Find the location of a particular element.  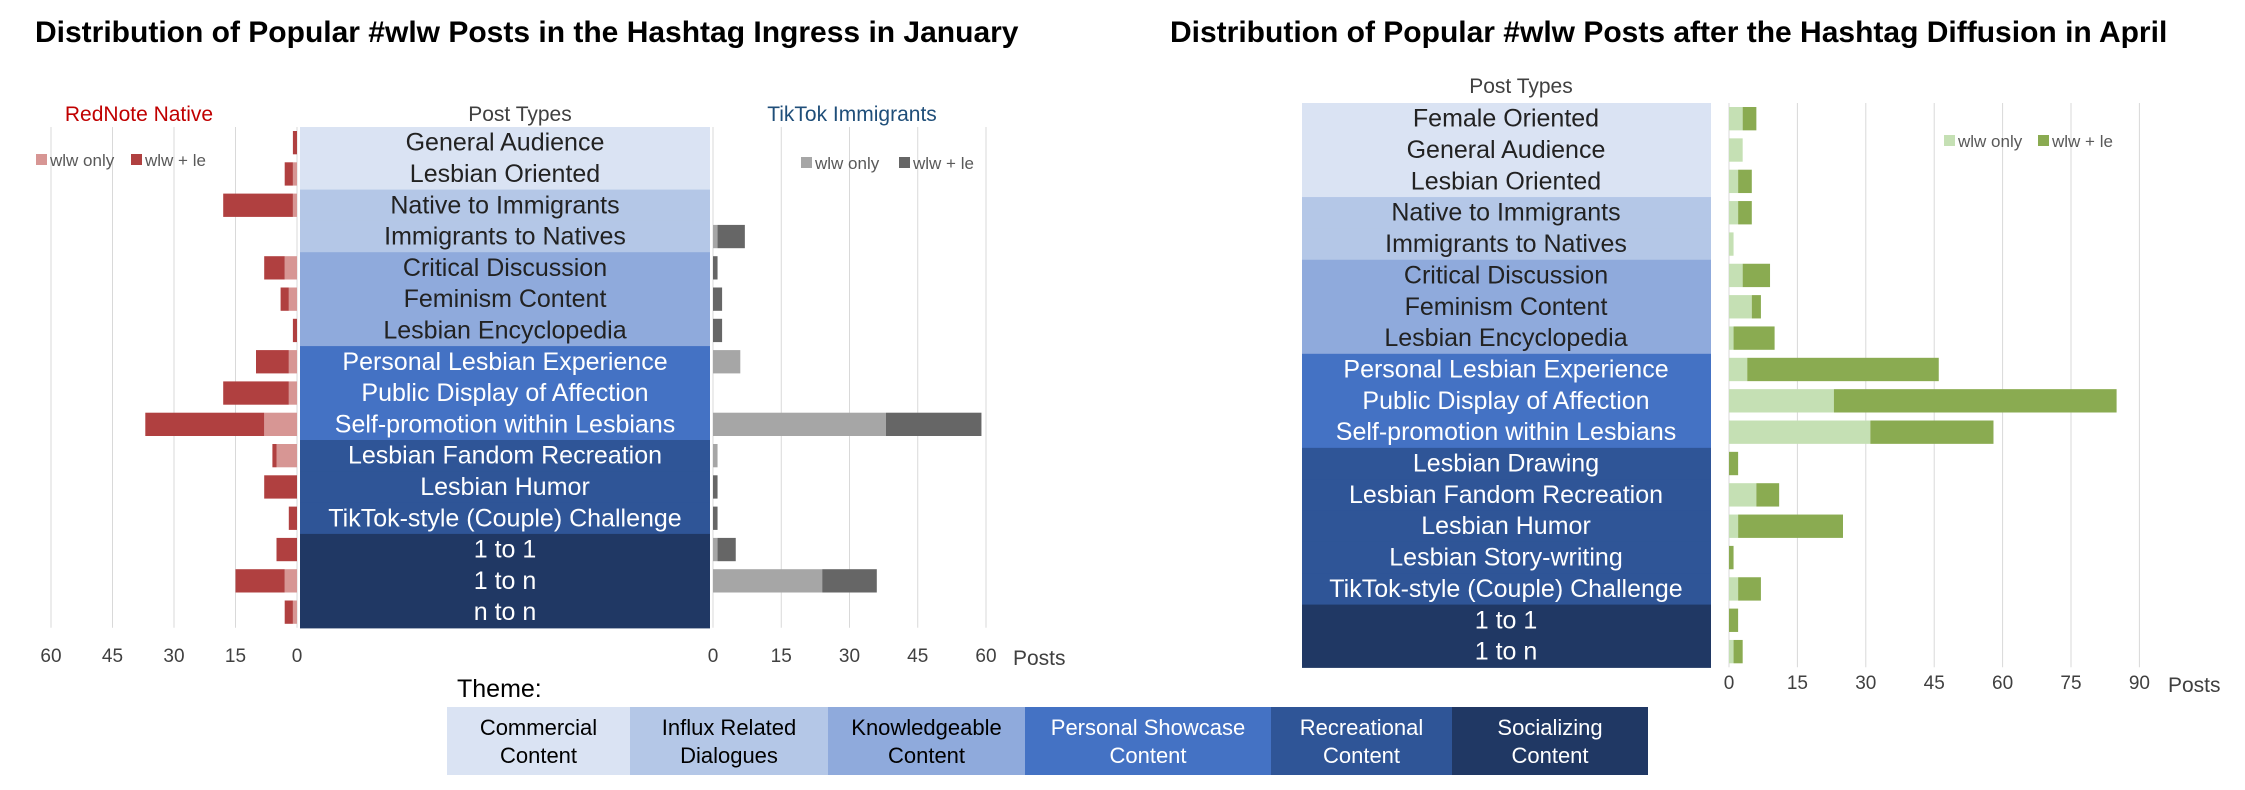

category-label: Feminism Content is located at coordinates (1506, 307).